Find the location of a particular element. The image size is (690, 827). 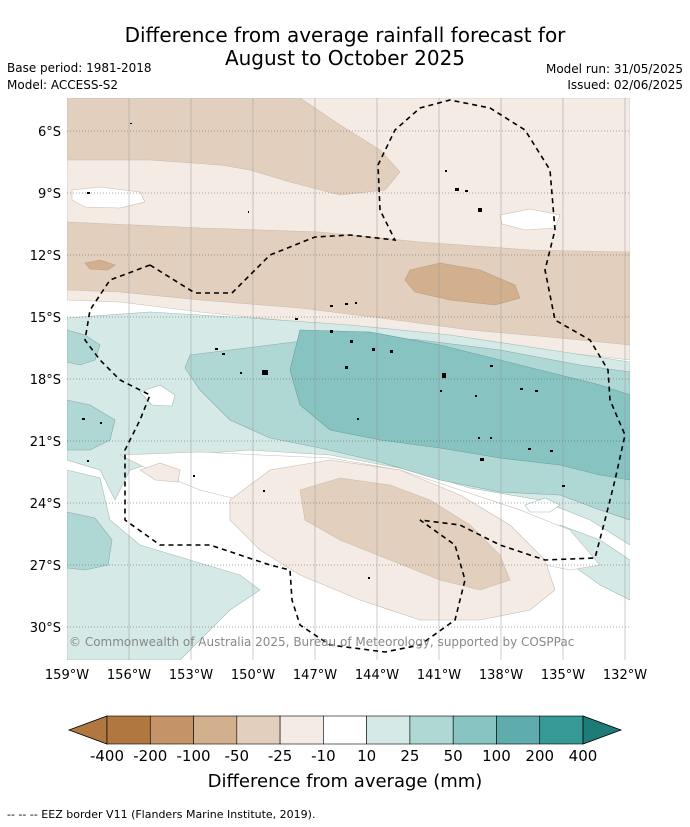

lat-label: 21°S is located at coordinates (45, 442).